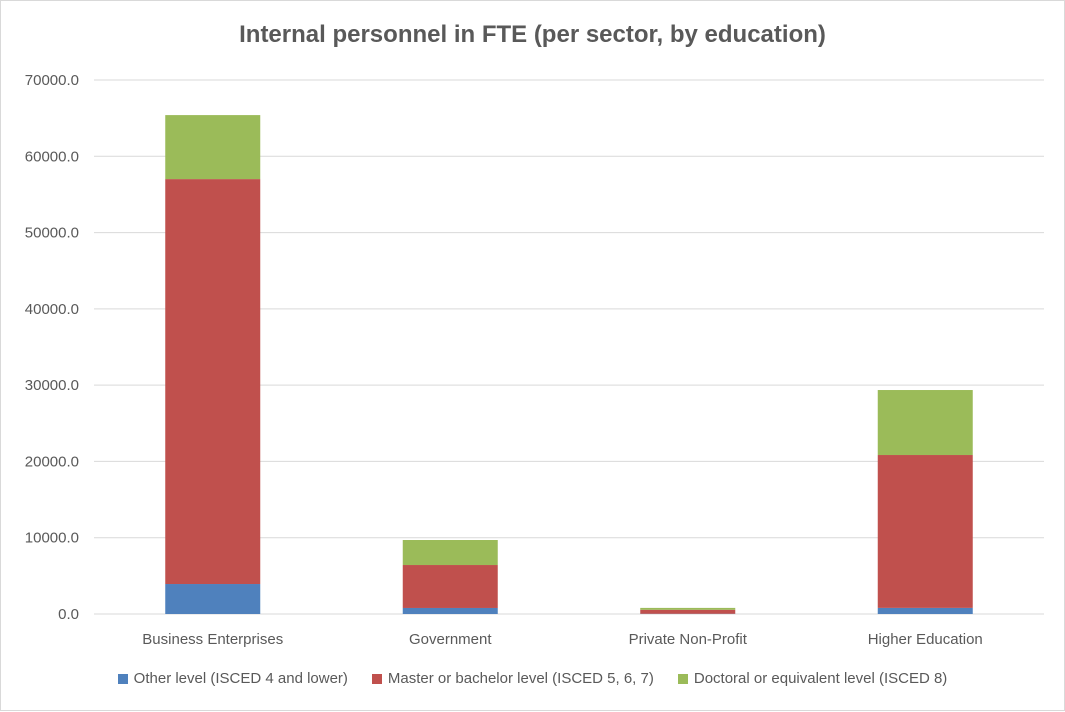  I want to click on x-tick-label: Business Enterprises, so click(212, 639).